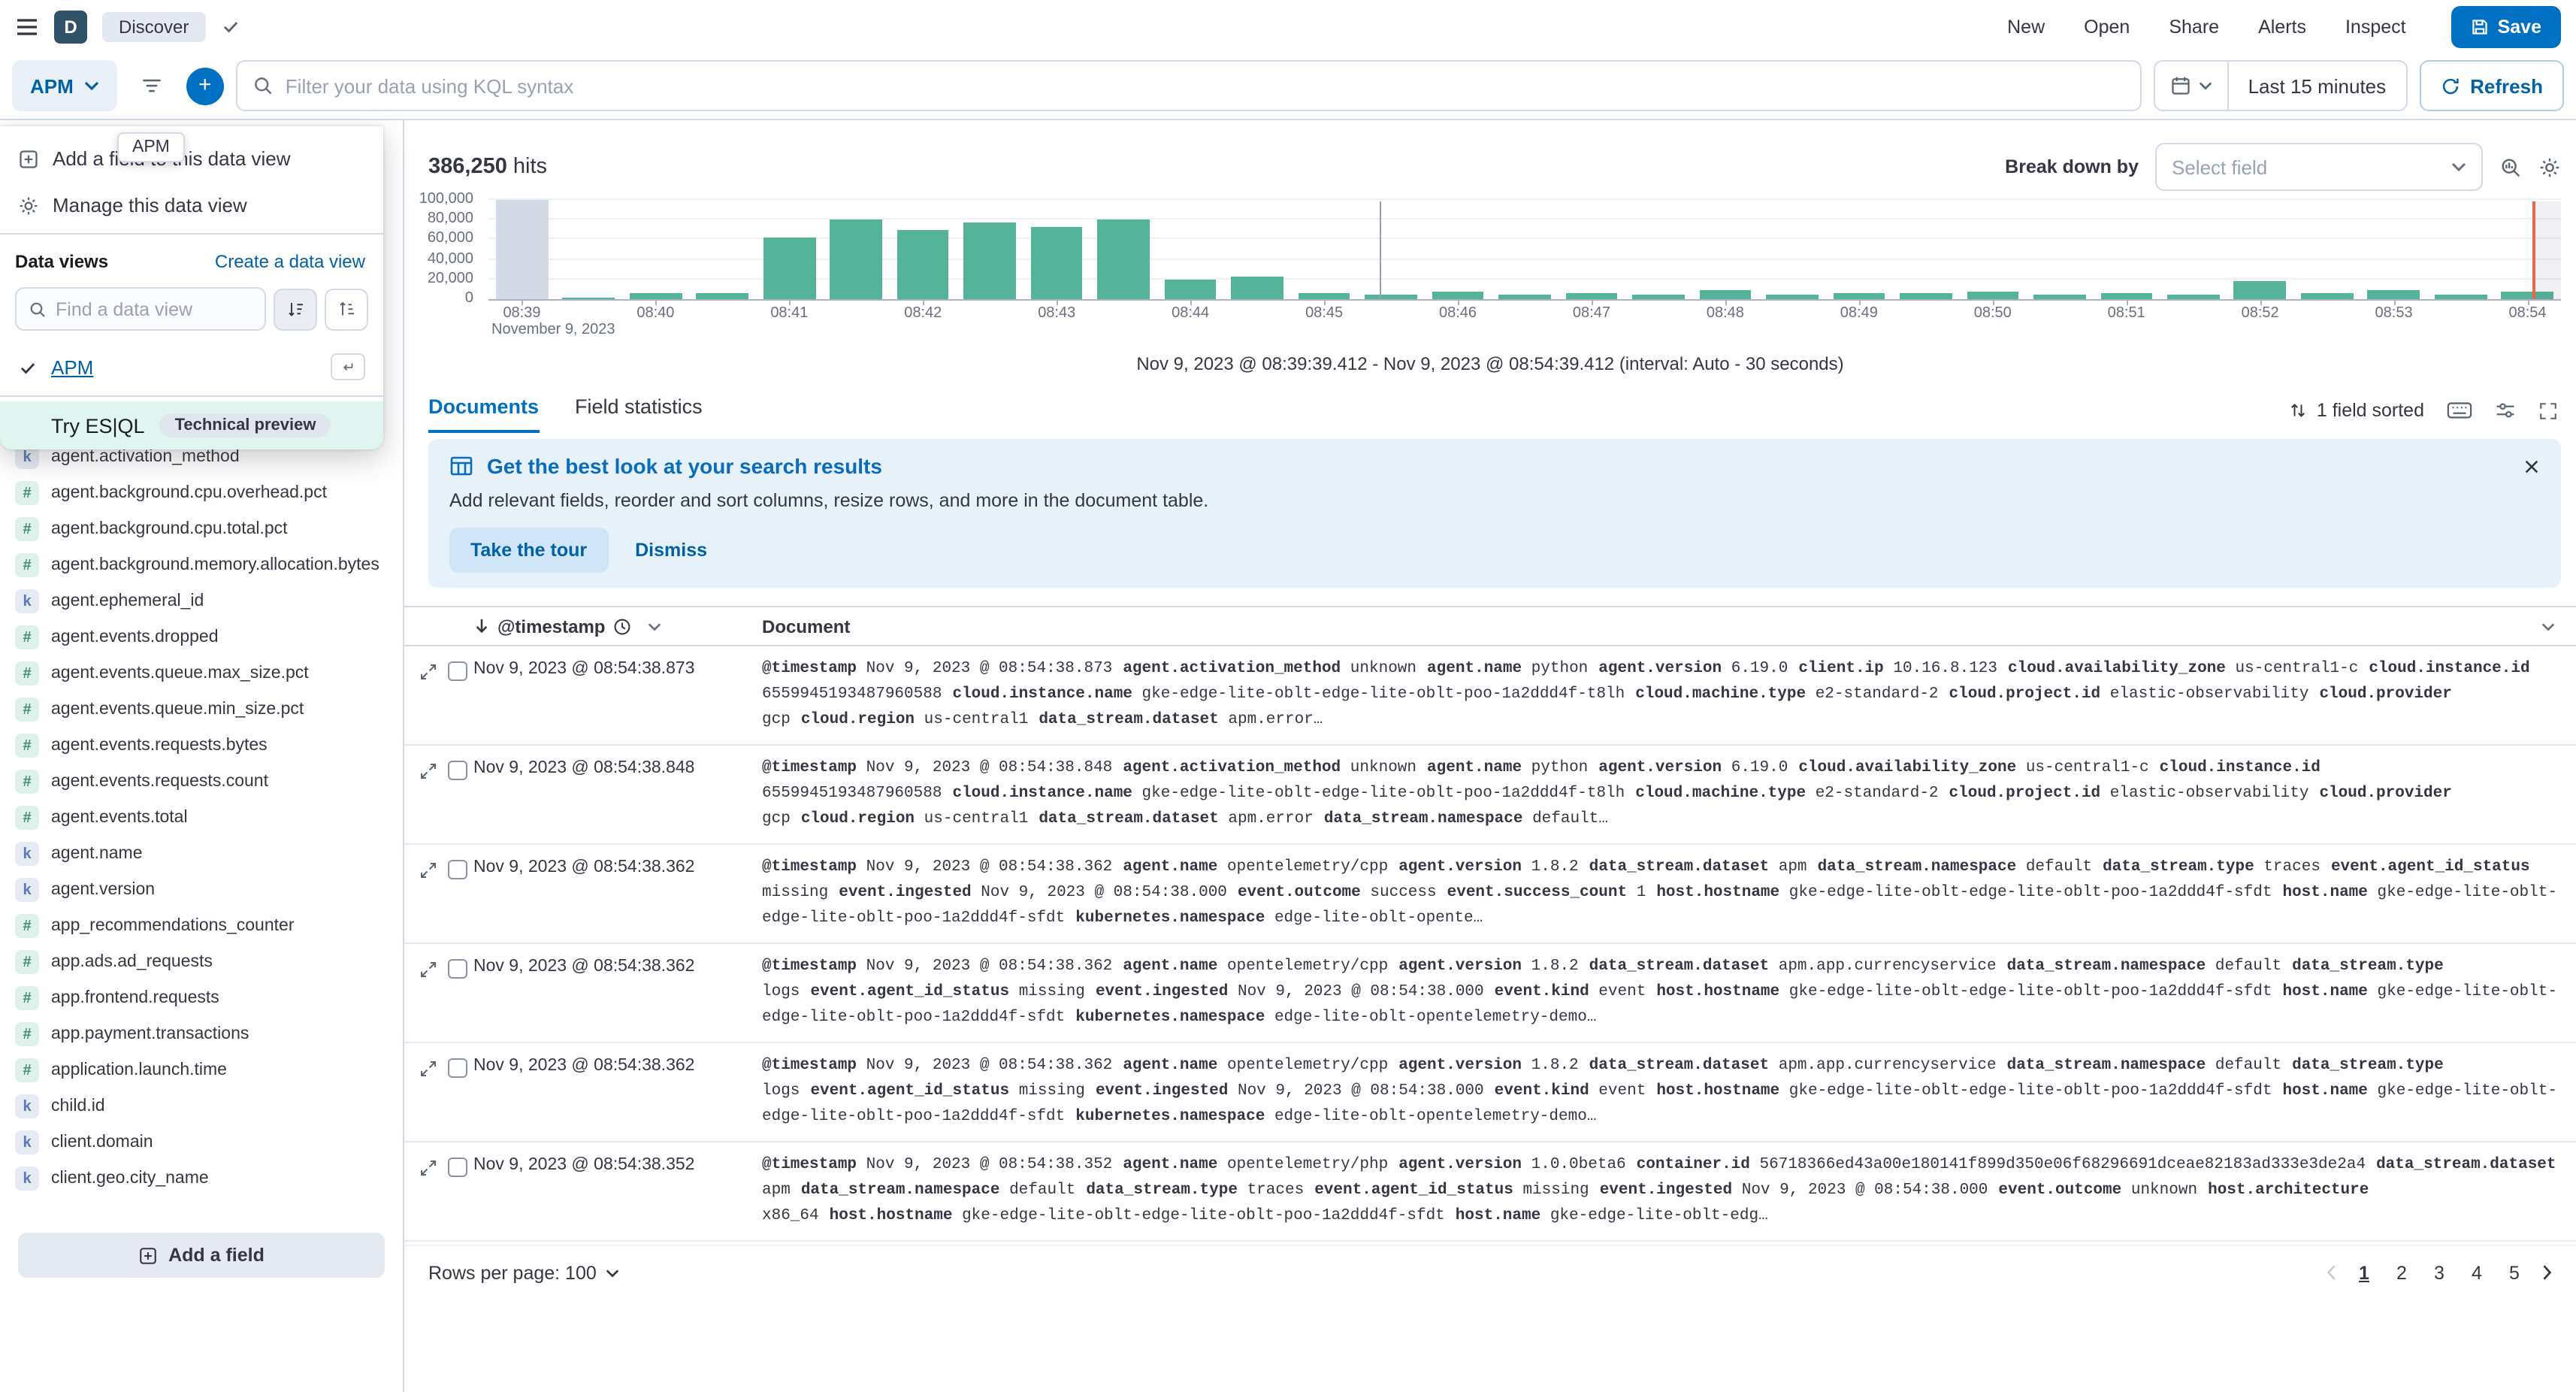 This screenshot has height=1392, width=2576. I want to click on field-item: k client.domain, so click(198, 1142).